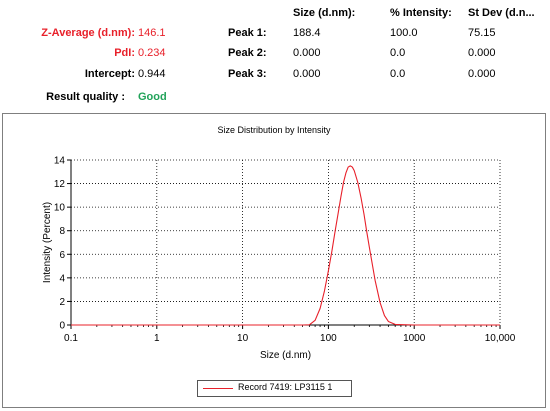 This screenshot has height=411, width=550. I want to click on y-tick-label-0: 0, so click(62, 326).